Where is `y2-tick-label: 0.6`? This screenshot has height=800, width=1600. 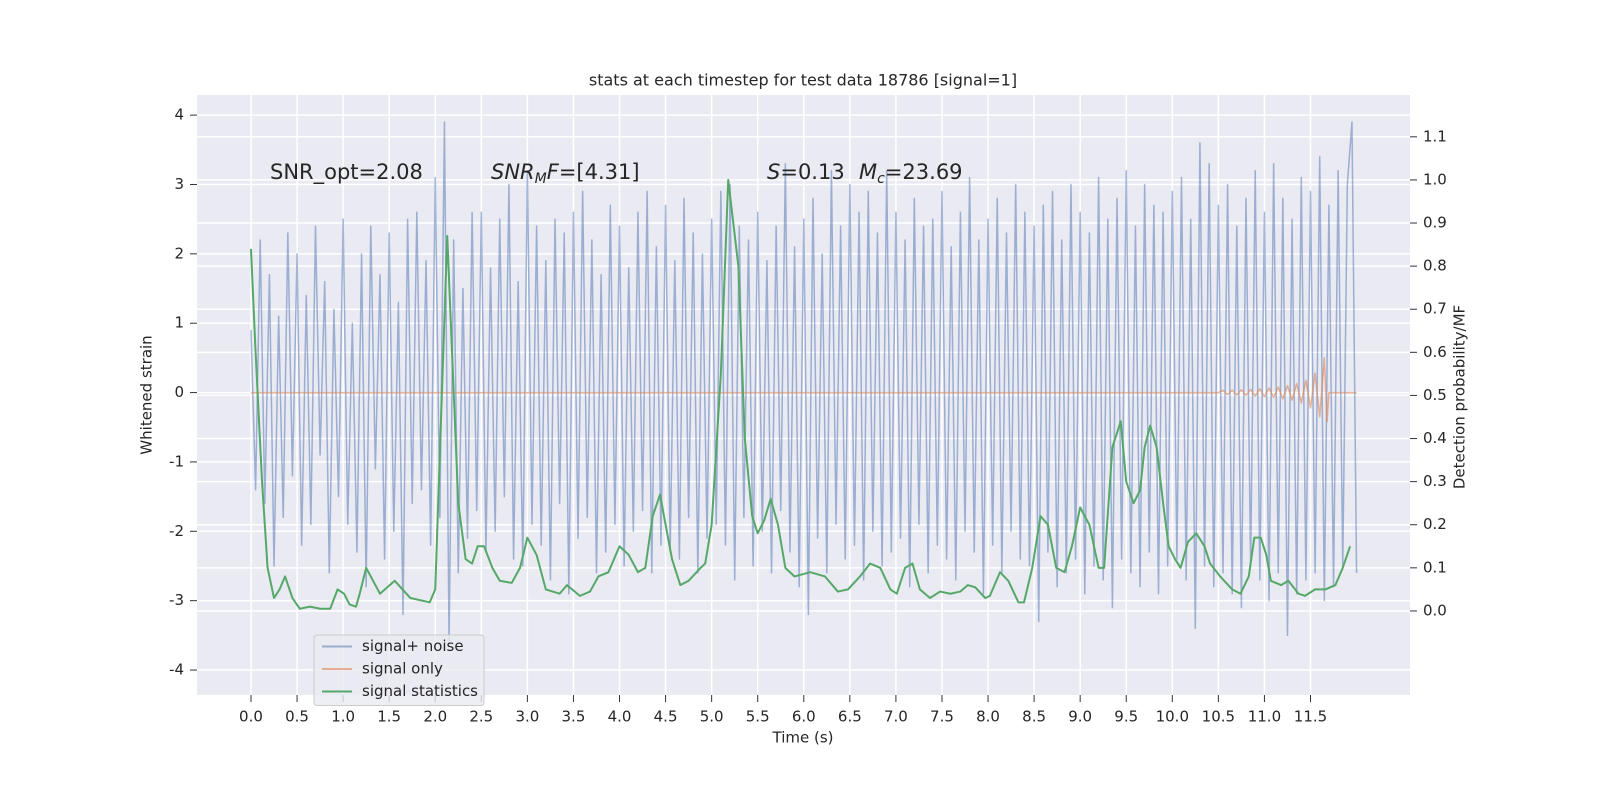 y2-tick-label: 0.6 is located at coordinates (1435, 352).